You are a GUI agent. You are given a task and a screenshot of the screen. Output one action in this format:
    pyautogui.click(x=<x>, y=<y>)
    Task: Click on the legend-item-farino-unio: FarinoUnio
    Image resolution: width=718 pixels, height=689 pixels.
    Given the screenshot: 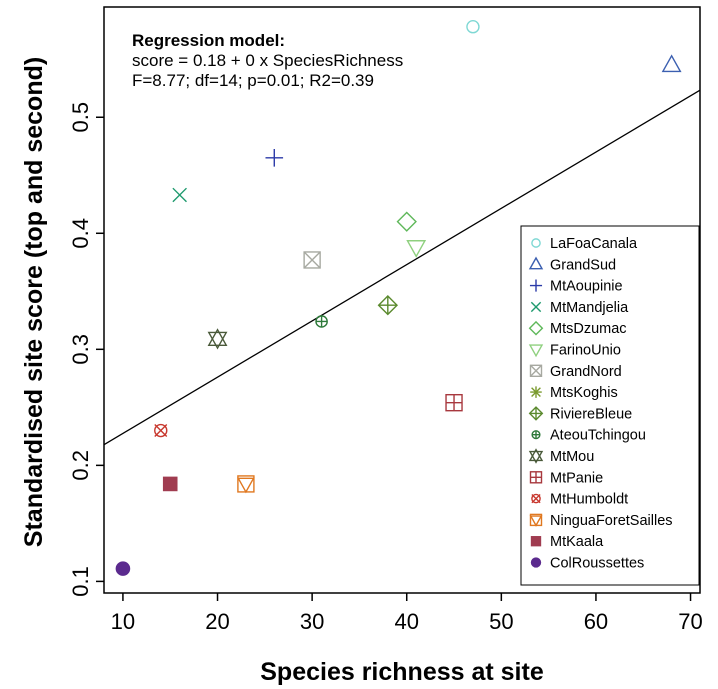 What is the action you would take?
    pyautogui.click(x=574, y=351)
    